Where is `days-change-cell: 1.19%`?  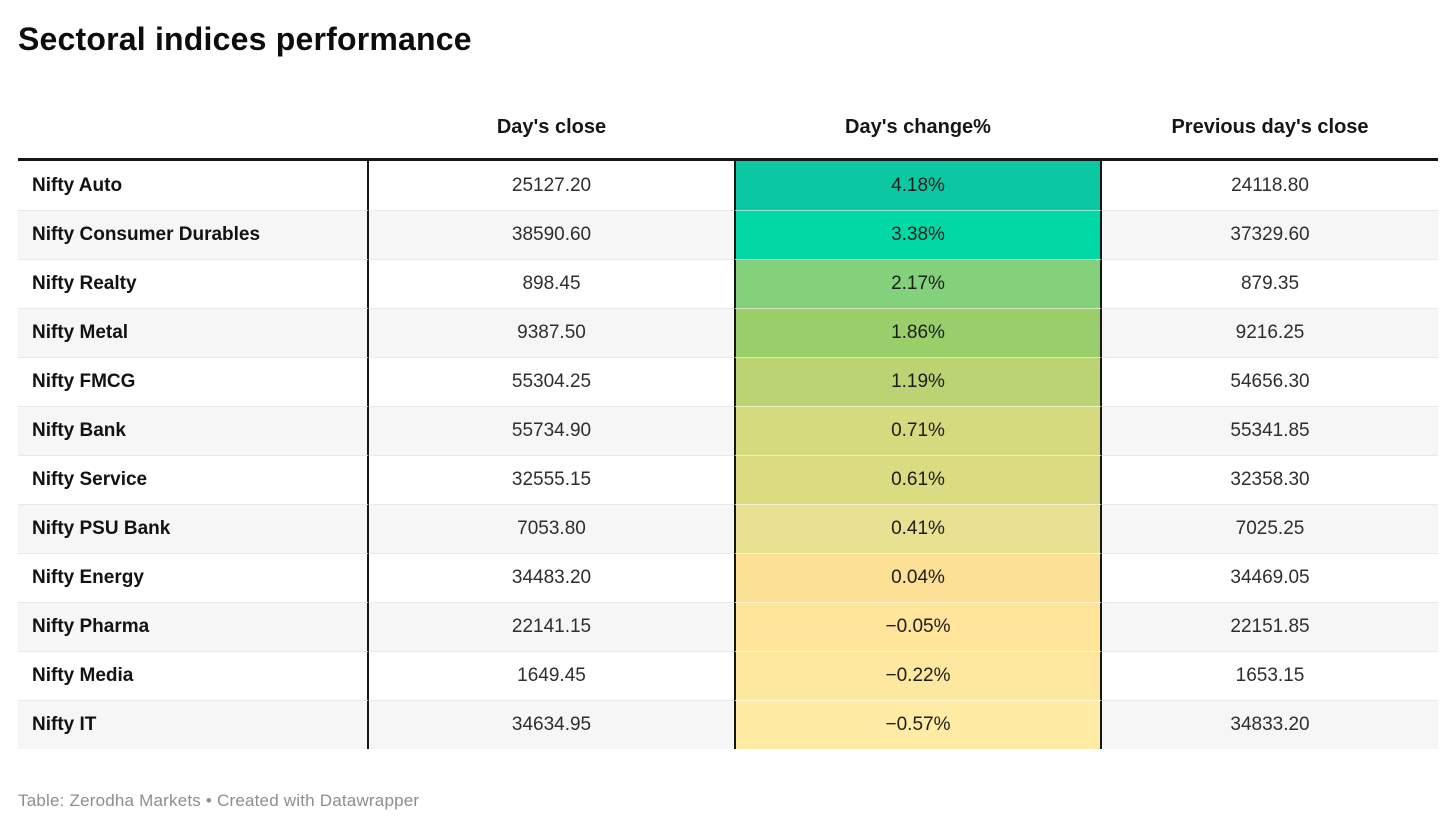 days-change-cell: 1.19% is located at coordinates (918, 381).